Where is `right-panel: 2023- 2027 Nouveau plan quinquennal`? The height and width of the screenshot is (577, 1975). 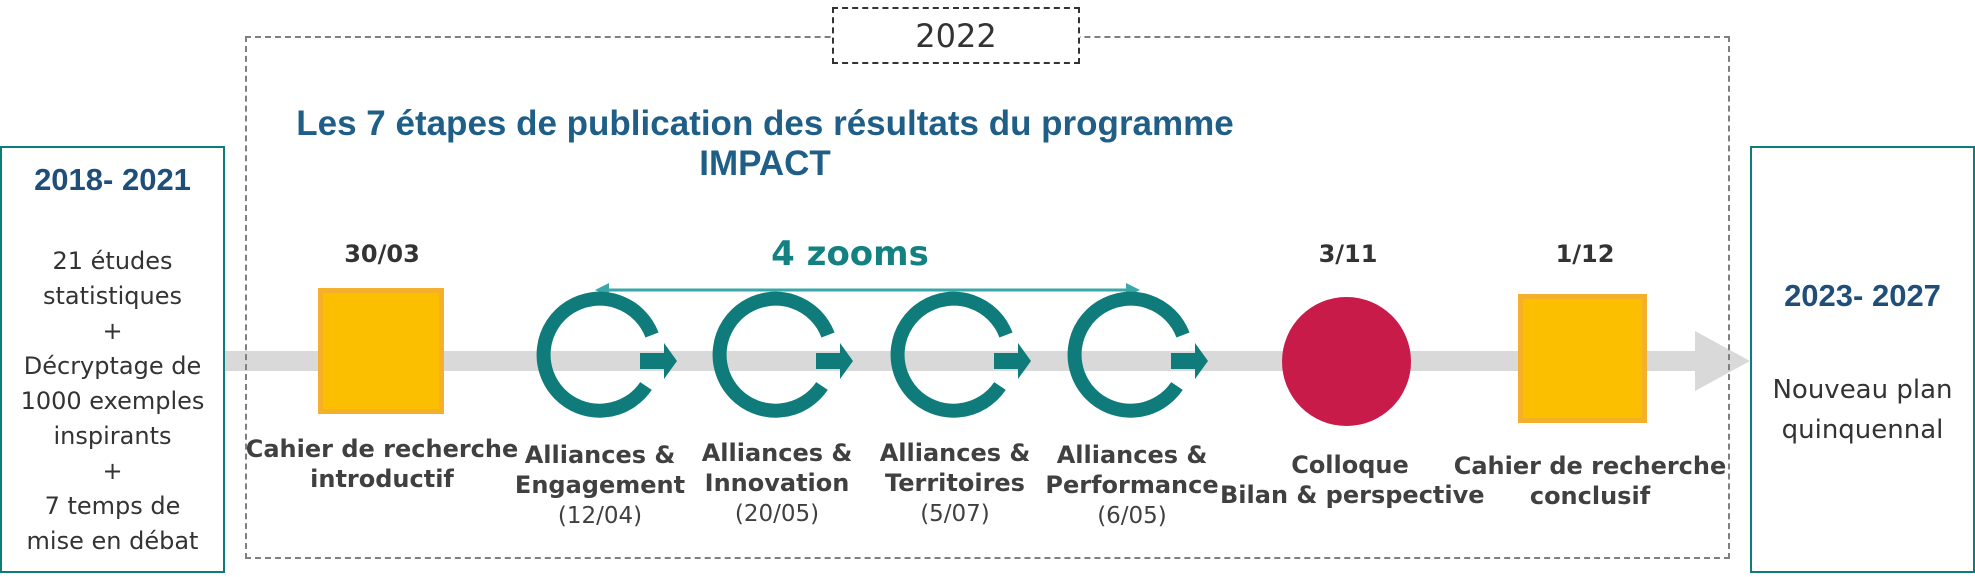
right-panel: 2023- 2027 Nouveau plan quinquennal is located at coordinates (1862, 359).